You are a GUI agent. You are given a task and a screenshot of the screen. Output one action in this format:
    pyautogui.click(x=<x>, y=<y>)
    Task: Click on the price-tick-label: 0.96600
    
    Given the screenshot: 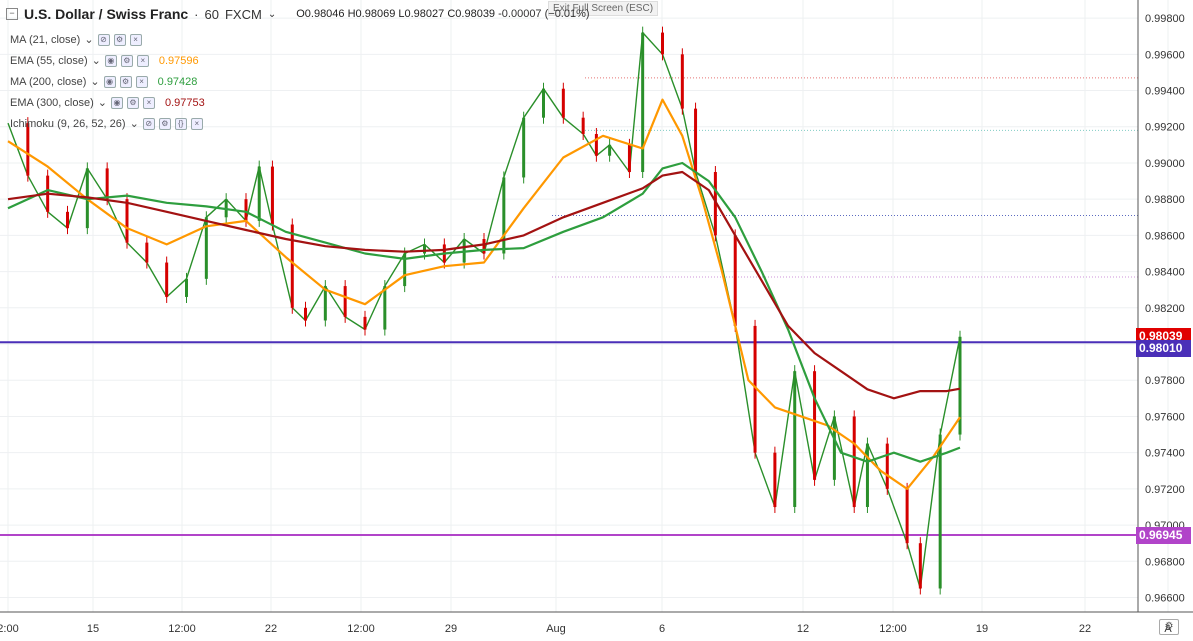 What is the action you would take?
    pyautogui.click(x=1165, y=599)
    